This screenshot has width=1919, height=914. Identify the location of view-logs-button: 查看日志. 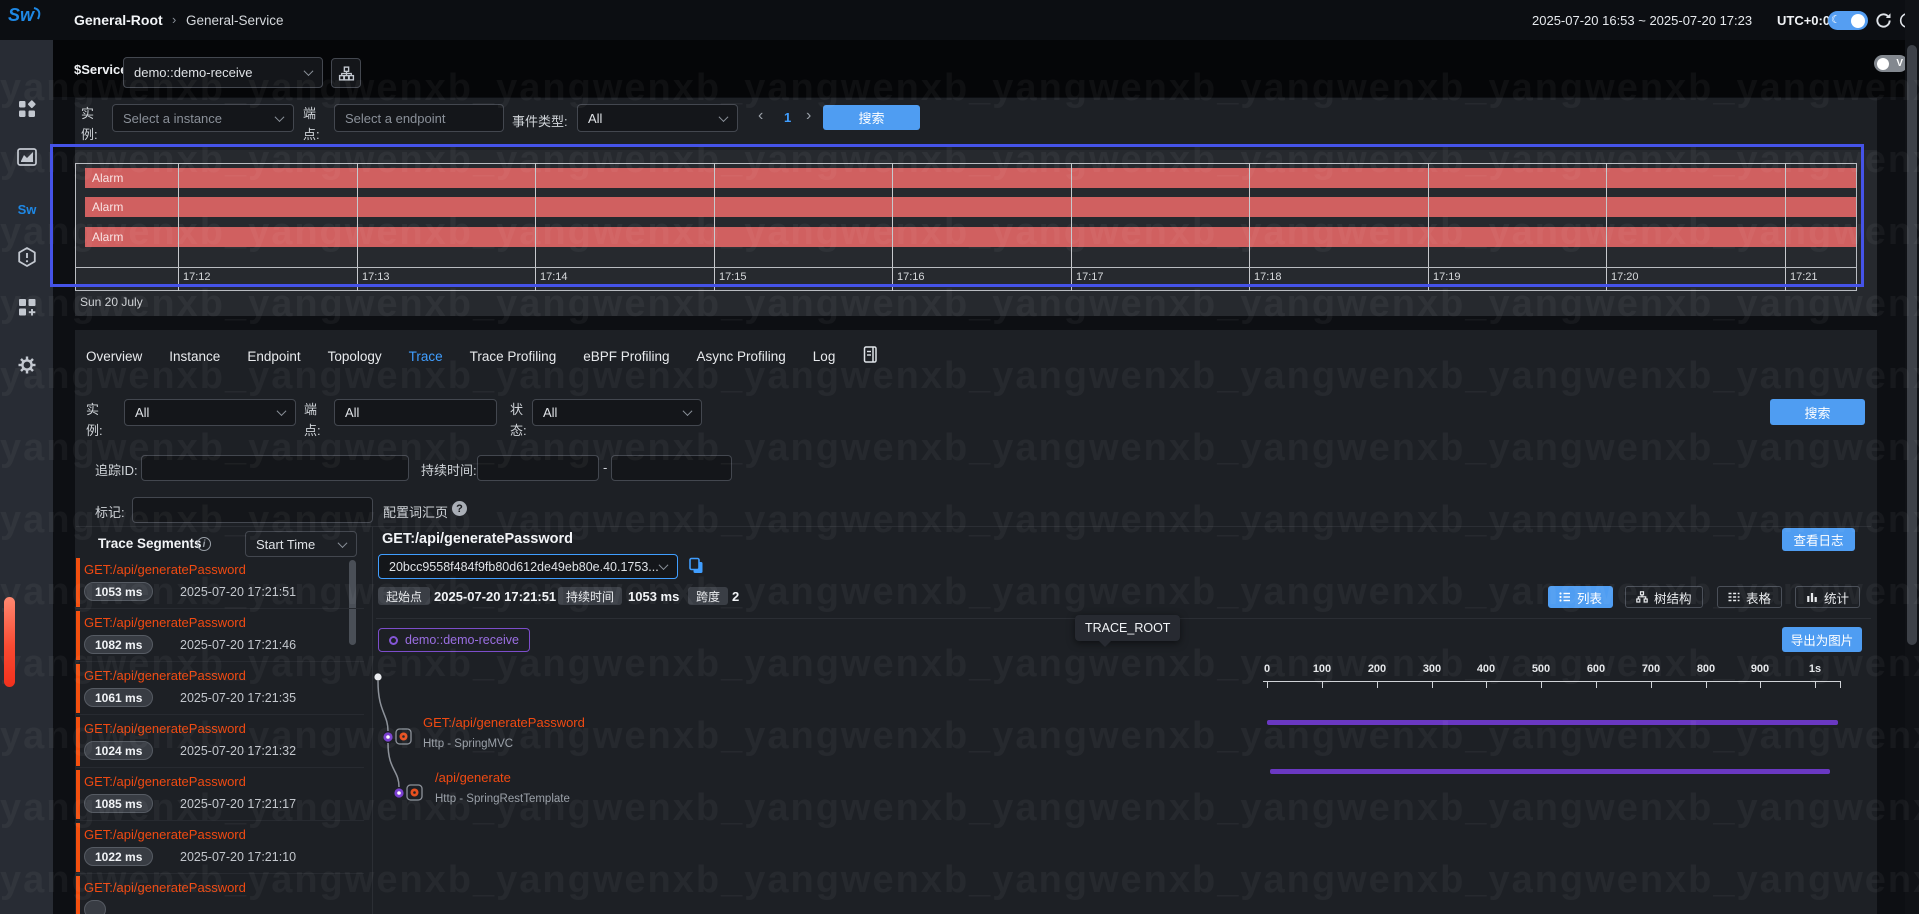
(1818, 539).